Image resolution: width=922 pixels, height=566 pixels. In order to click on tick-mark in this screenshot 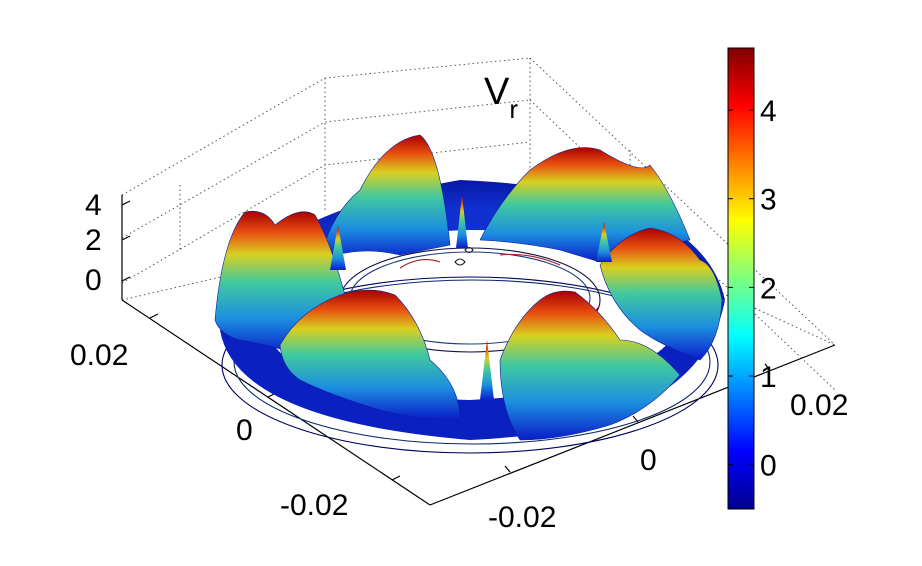, I will do `click(126, 241)`.